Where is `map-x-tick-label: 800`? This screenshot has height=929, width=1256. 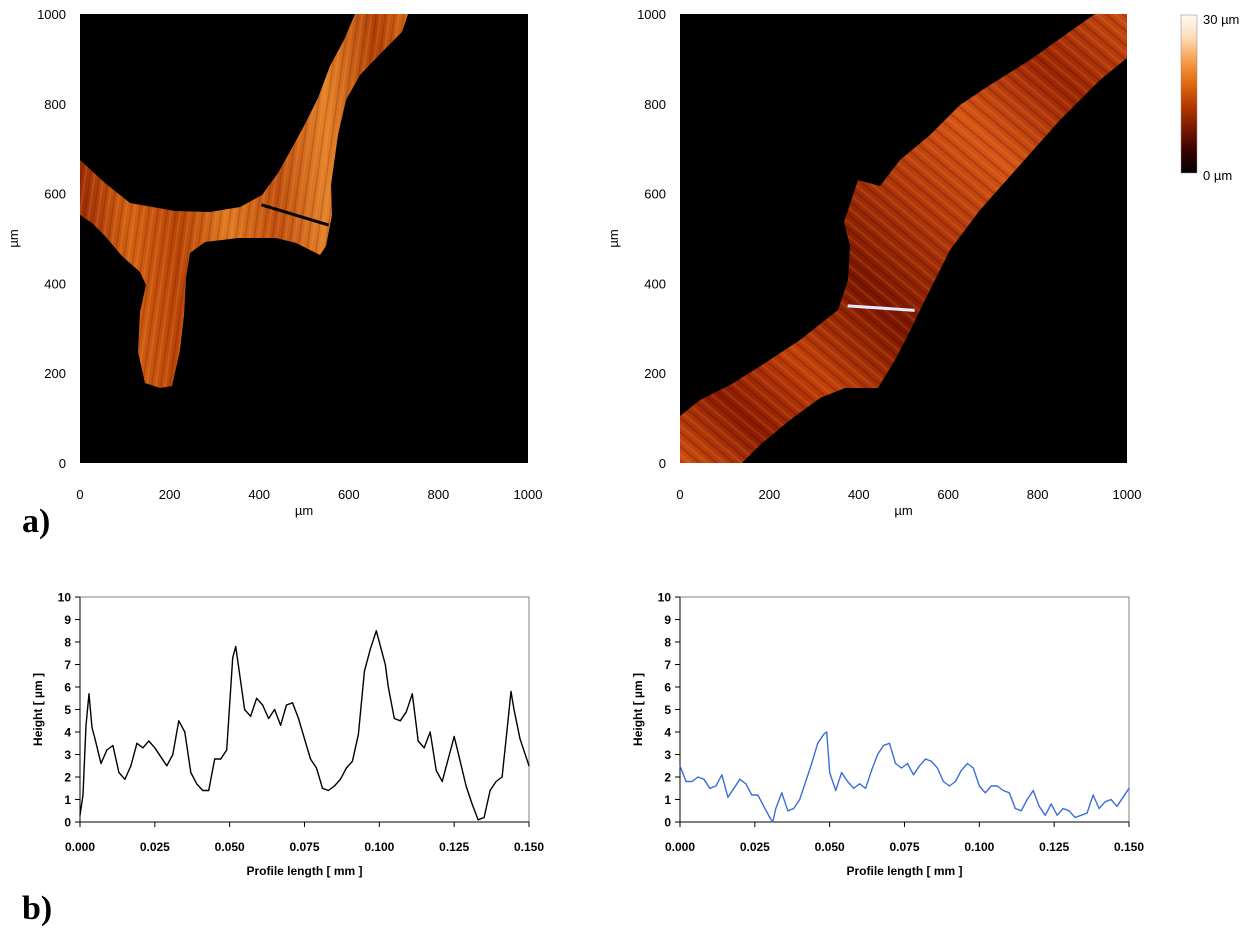 map-x-tick-label: 800 is located at coordinates (439, 494).